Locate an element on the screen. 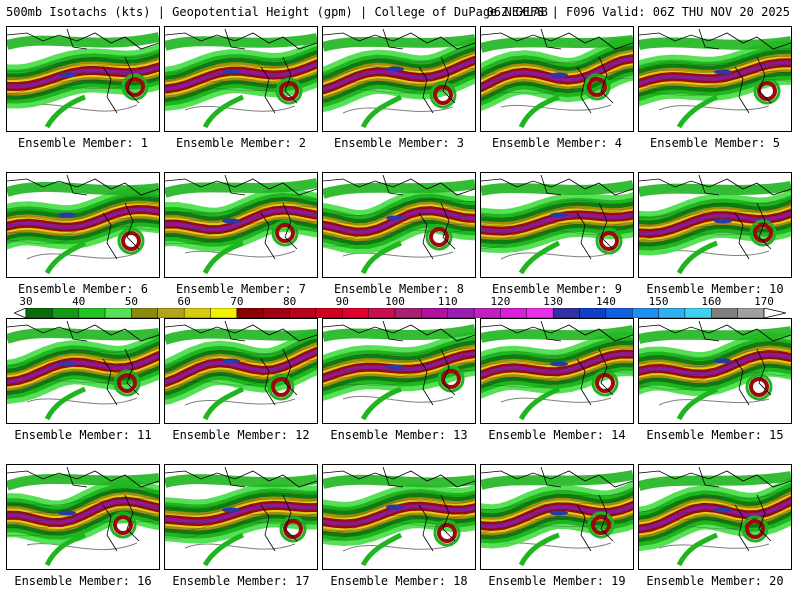 The width and height of the screenshot is (800, 600). colorbar-tick-label: 70 is located at coordinates (237, 301).